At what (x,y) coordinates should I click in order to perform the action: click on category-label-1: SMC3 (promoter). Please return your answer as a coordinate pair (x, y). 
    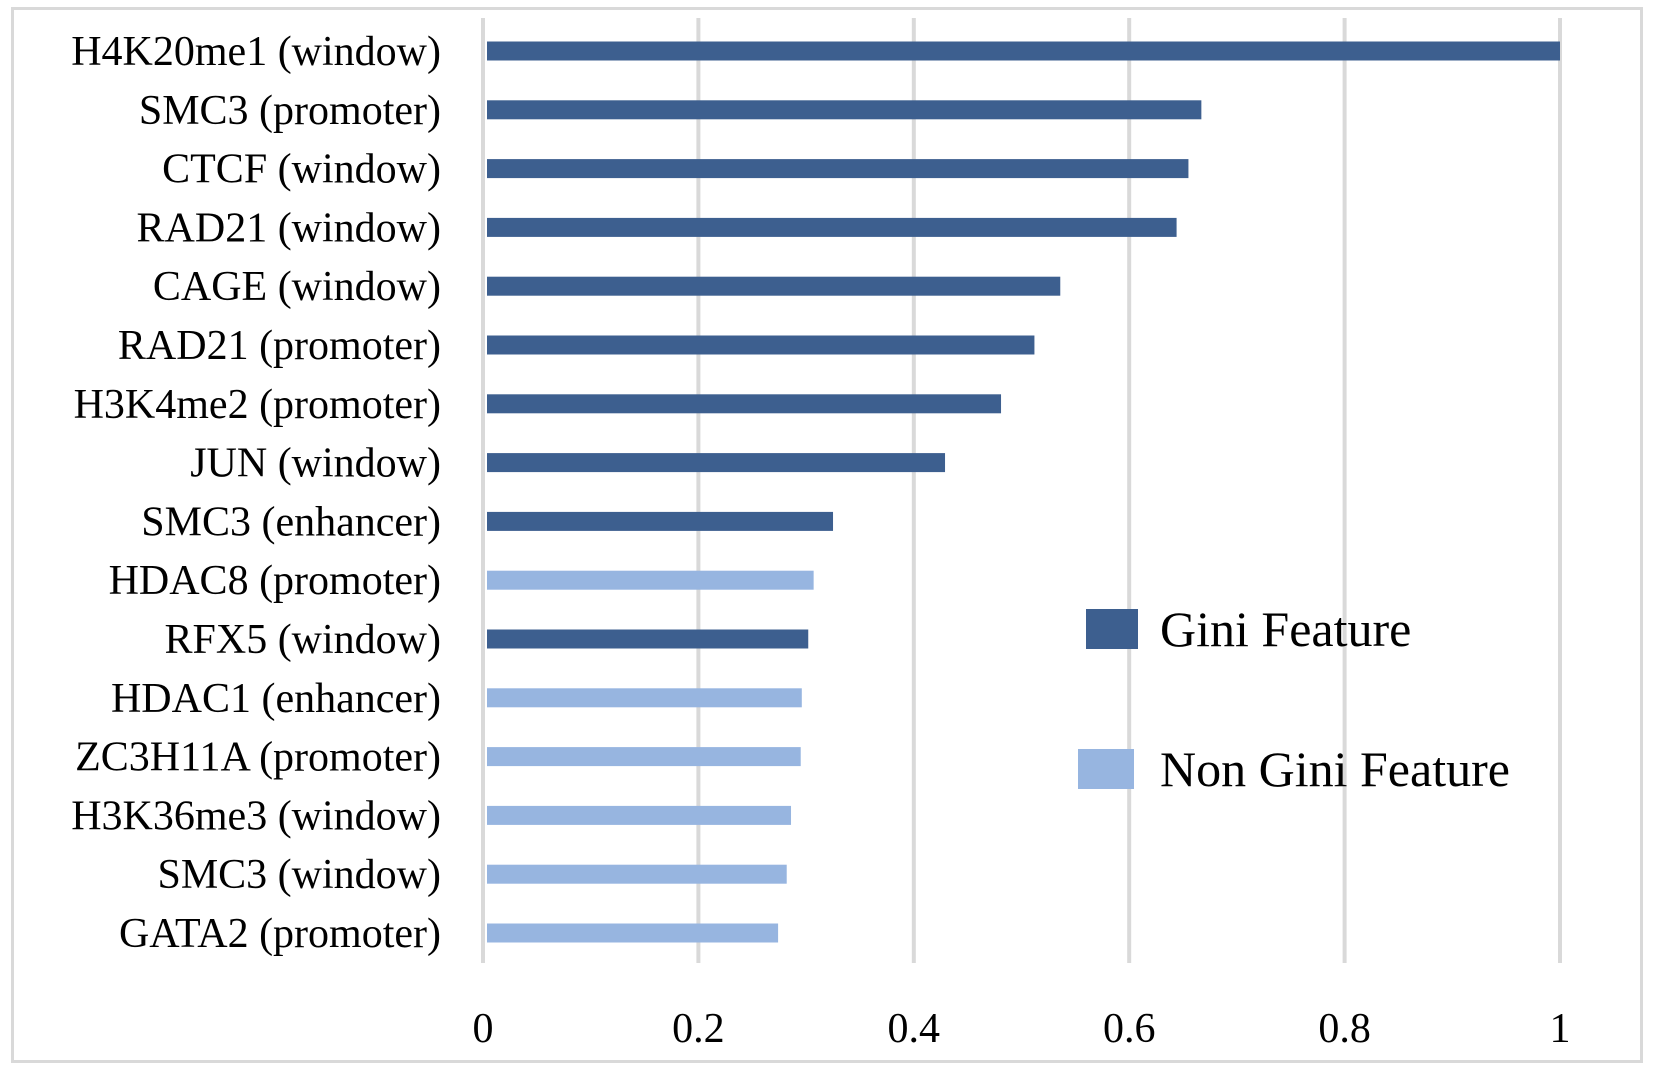
    Looking at the image, I should click on (290, 111).